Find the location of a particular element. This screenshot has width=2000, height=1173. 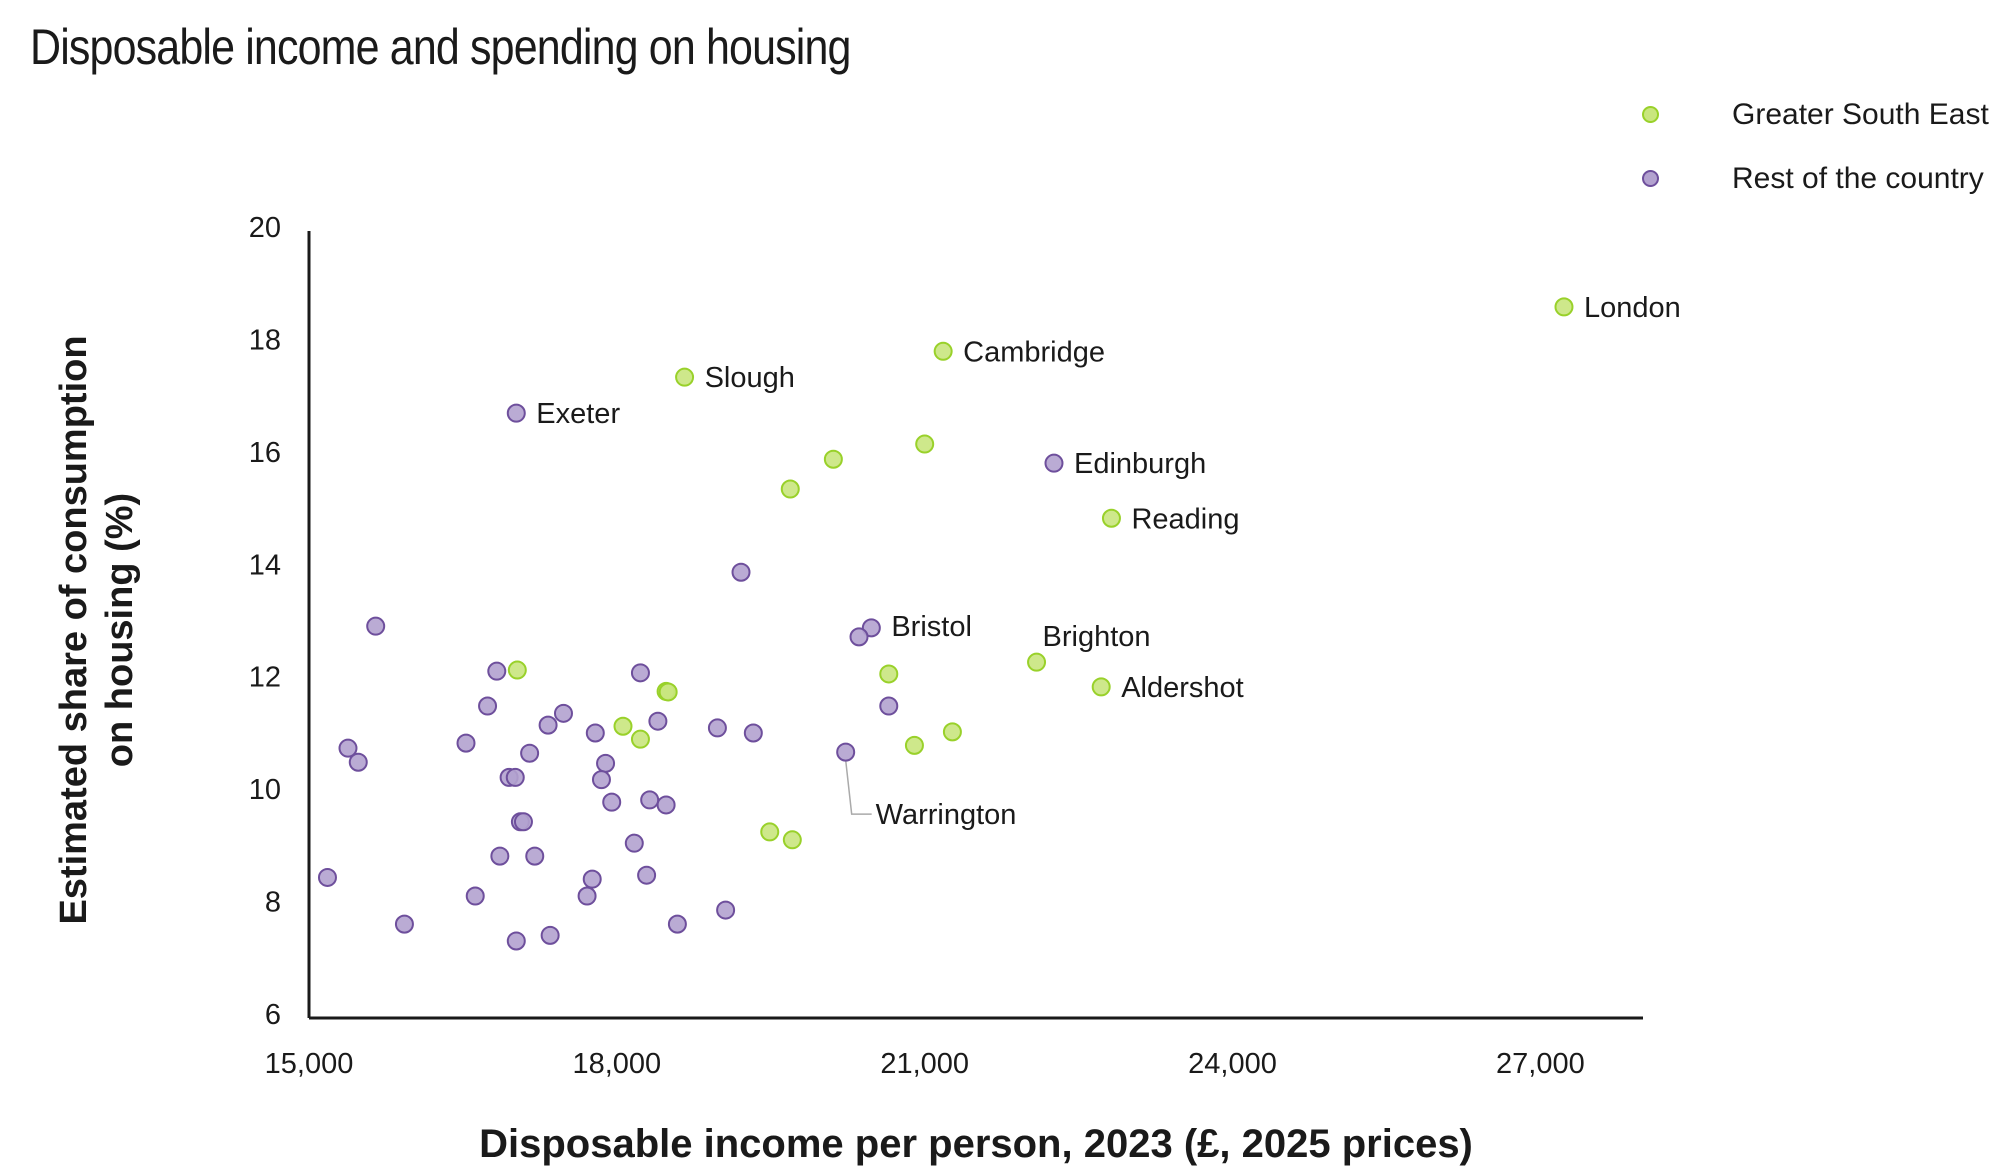

y-tick-label: 16 is located at coordinates (265, 453).